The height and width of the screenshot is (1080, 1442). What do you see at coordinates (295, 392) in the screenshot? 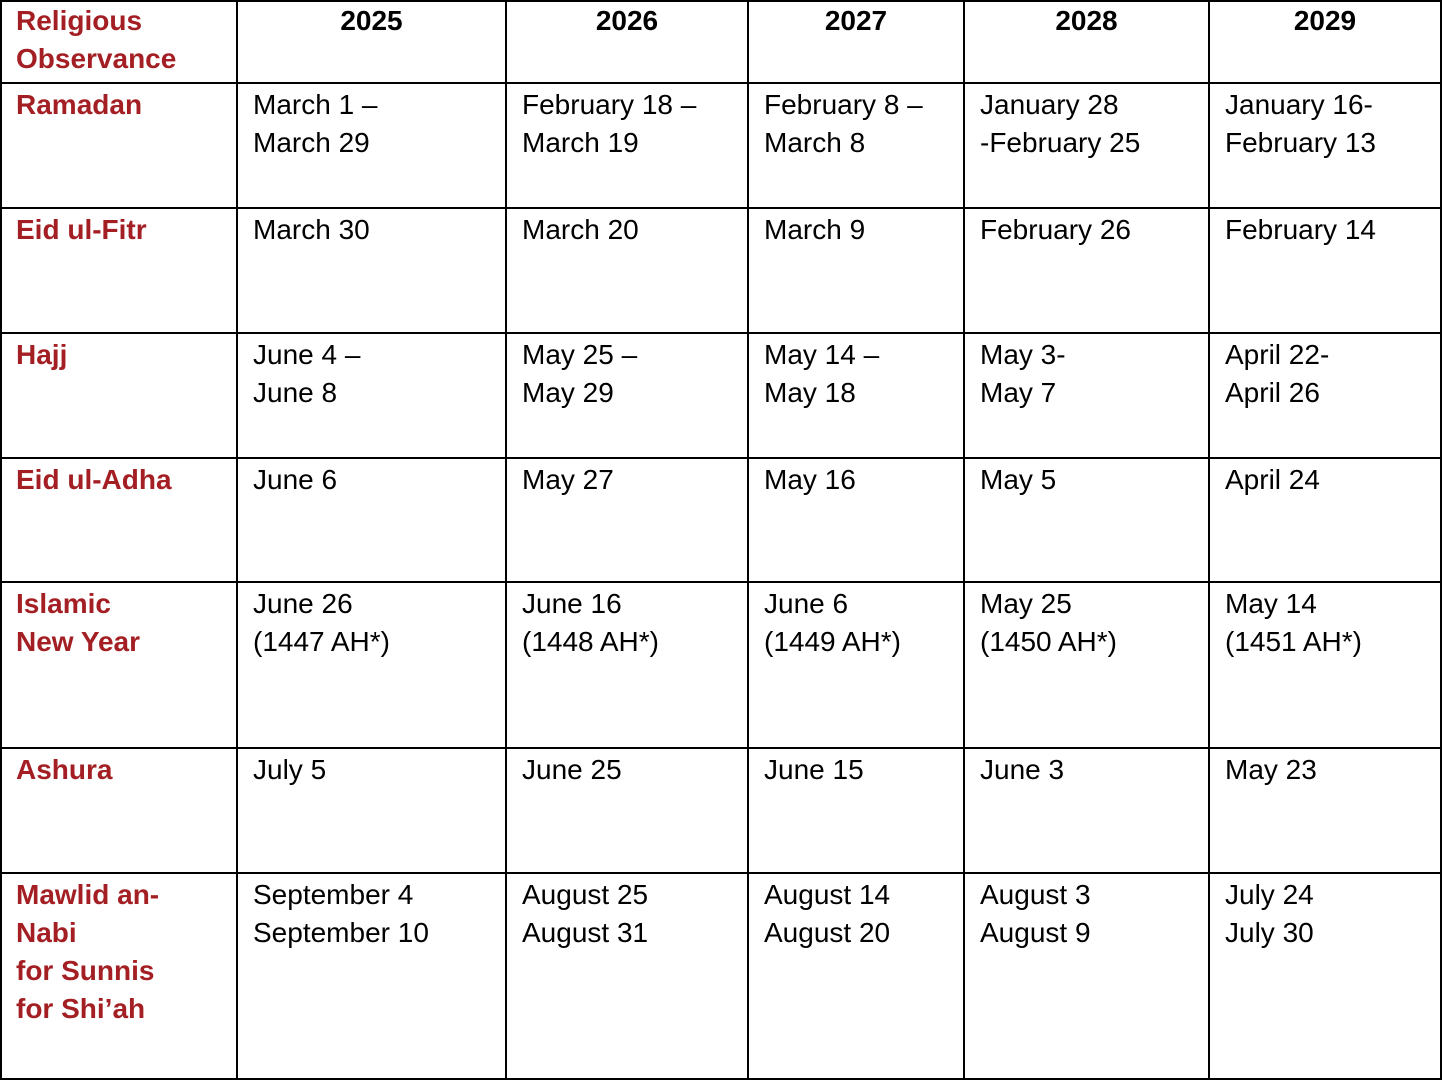
I see `date-text: June 8` at bounding box center [295, 392].